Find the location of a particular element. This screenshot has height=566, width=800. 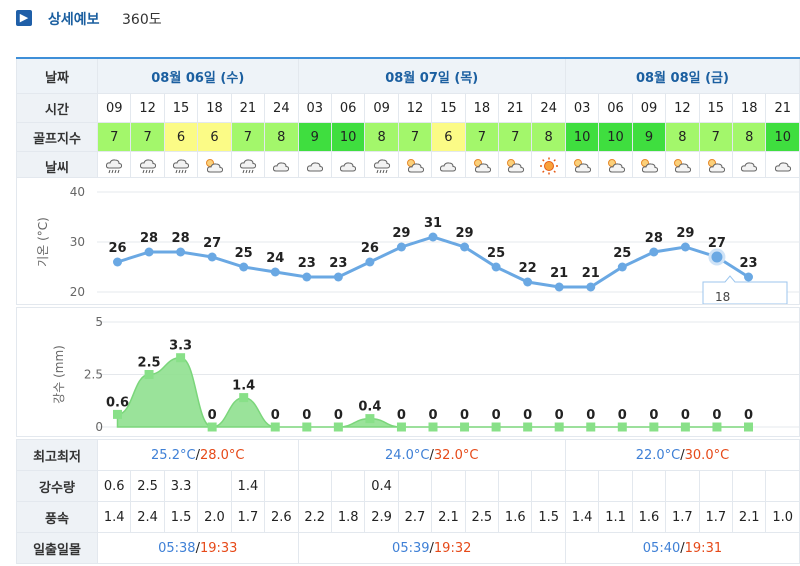

time-cell: 21 is located at coordinates (782, 108).